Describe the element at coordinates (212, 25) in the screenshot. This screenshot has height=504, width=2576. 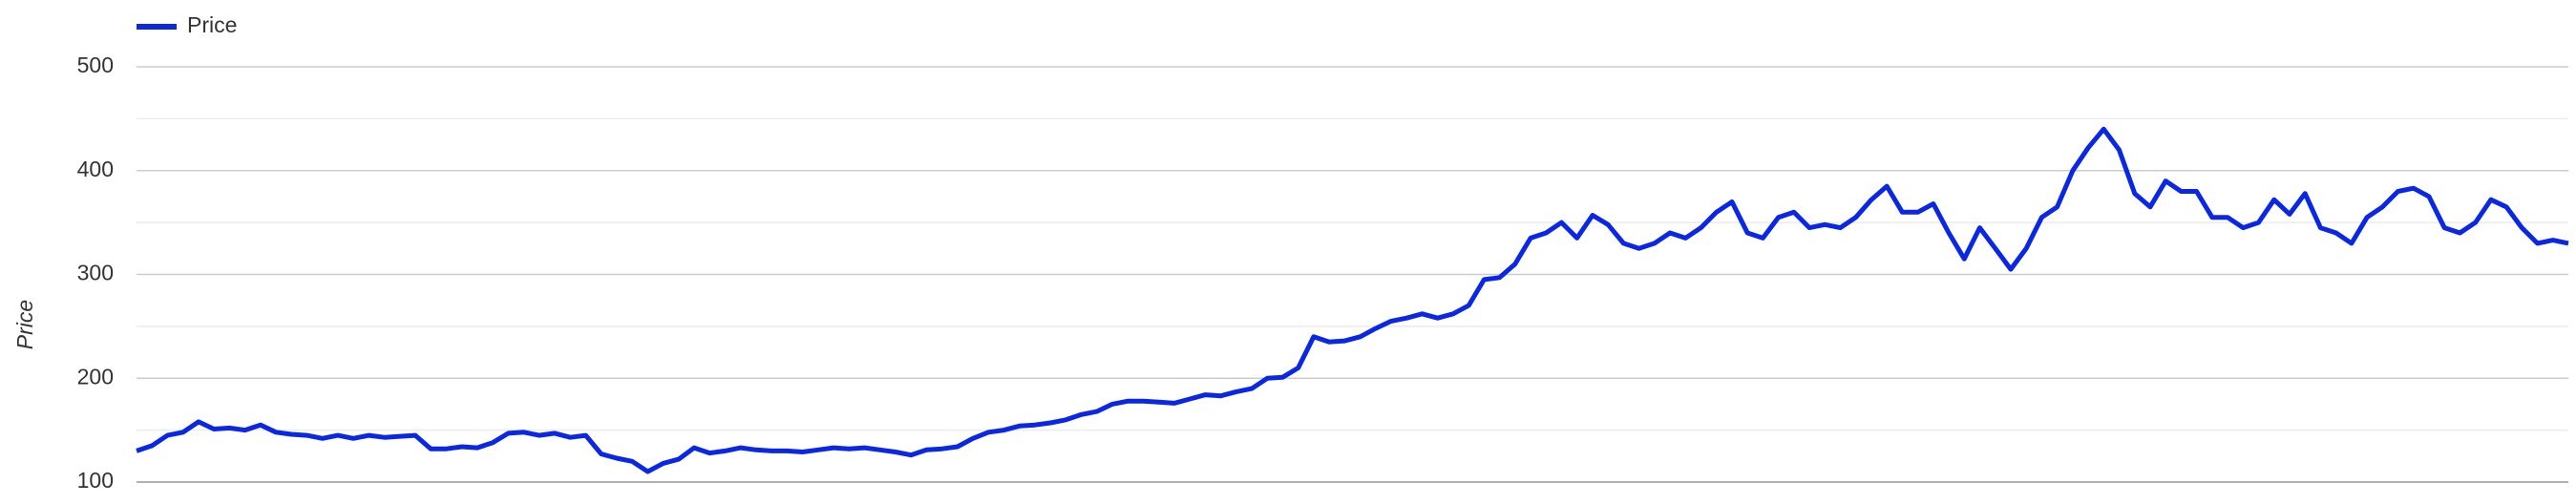
I see `legend-label: Price` at that location.